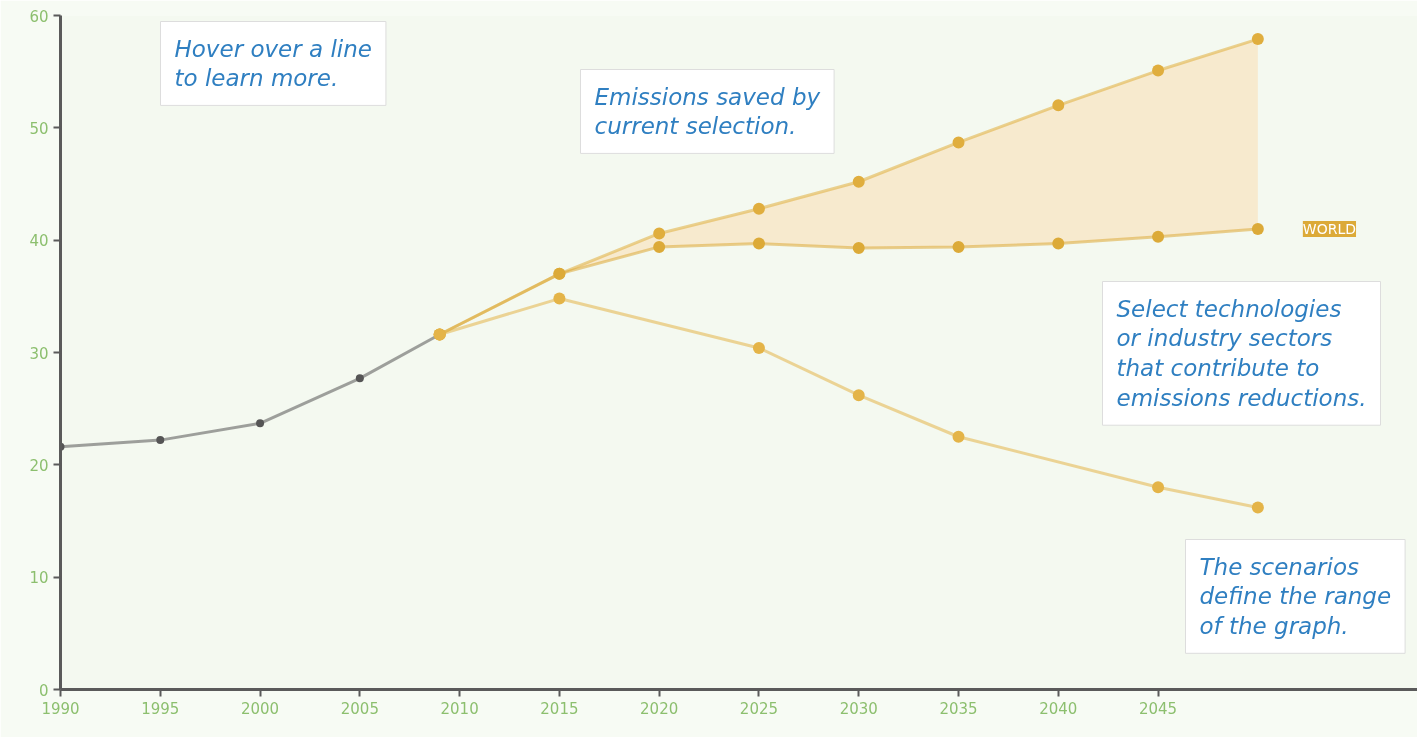 The height and width of the screenshot is (737, 1417). What do you see at coordinates (39, 465) in the screenshot?
I see `y-tick-label: 20` at bounding box center [39, 465].